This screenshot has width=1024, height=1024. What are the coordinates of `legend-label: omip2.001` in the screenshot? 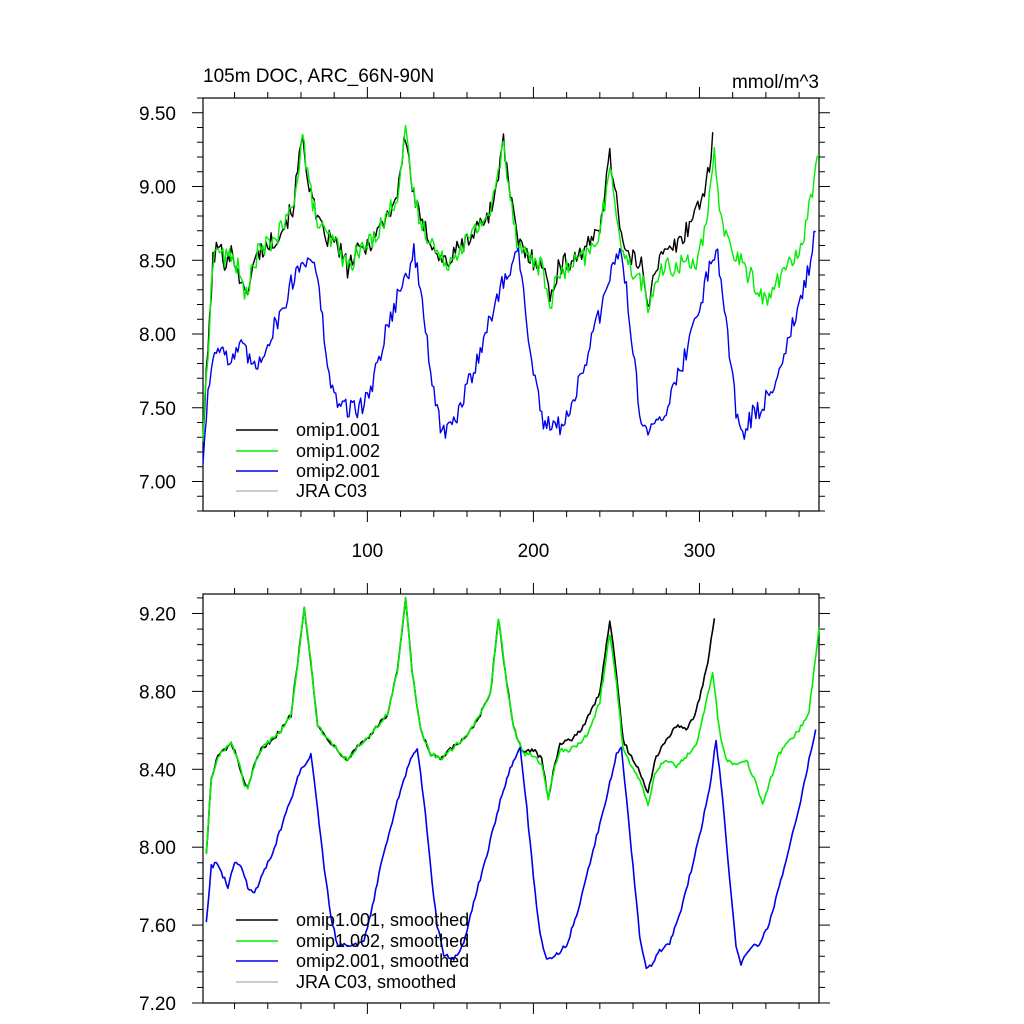 It's located at (338, 471).